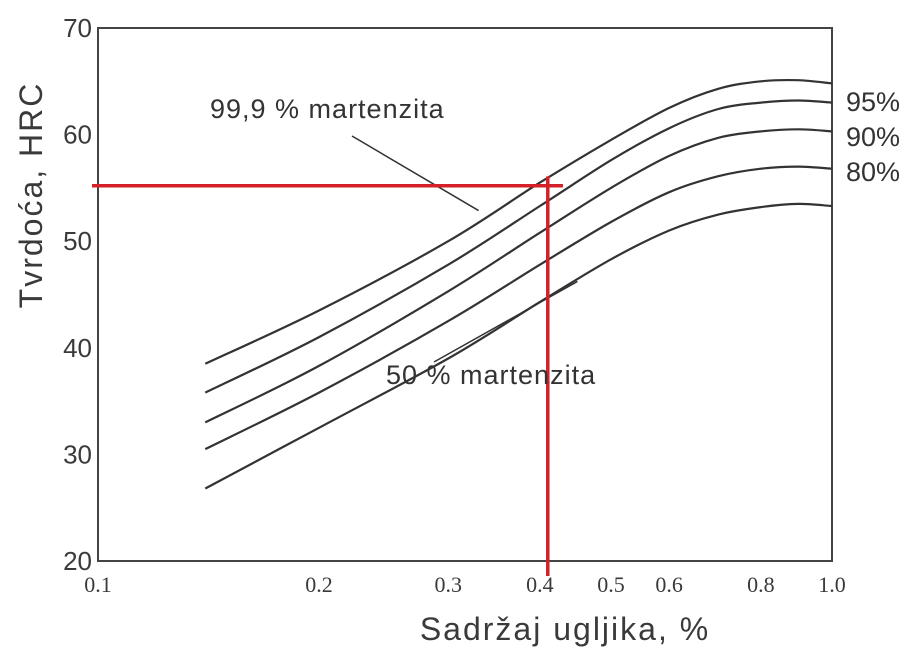 Image resolution: width=917 pixels, height=653 pixels. I want to click on x-tick-label: 0.1, so click(98, 584).